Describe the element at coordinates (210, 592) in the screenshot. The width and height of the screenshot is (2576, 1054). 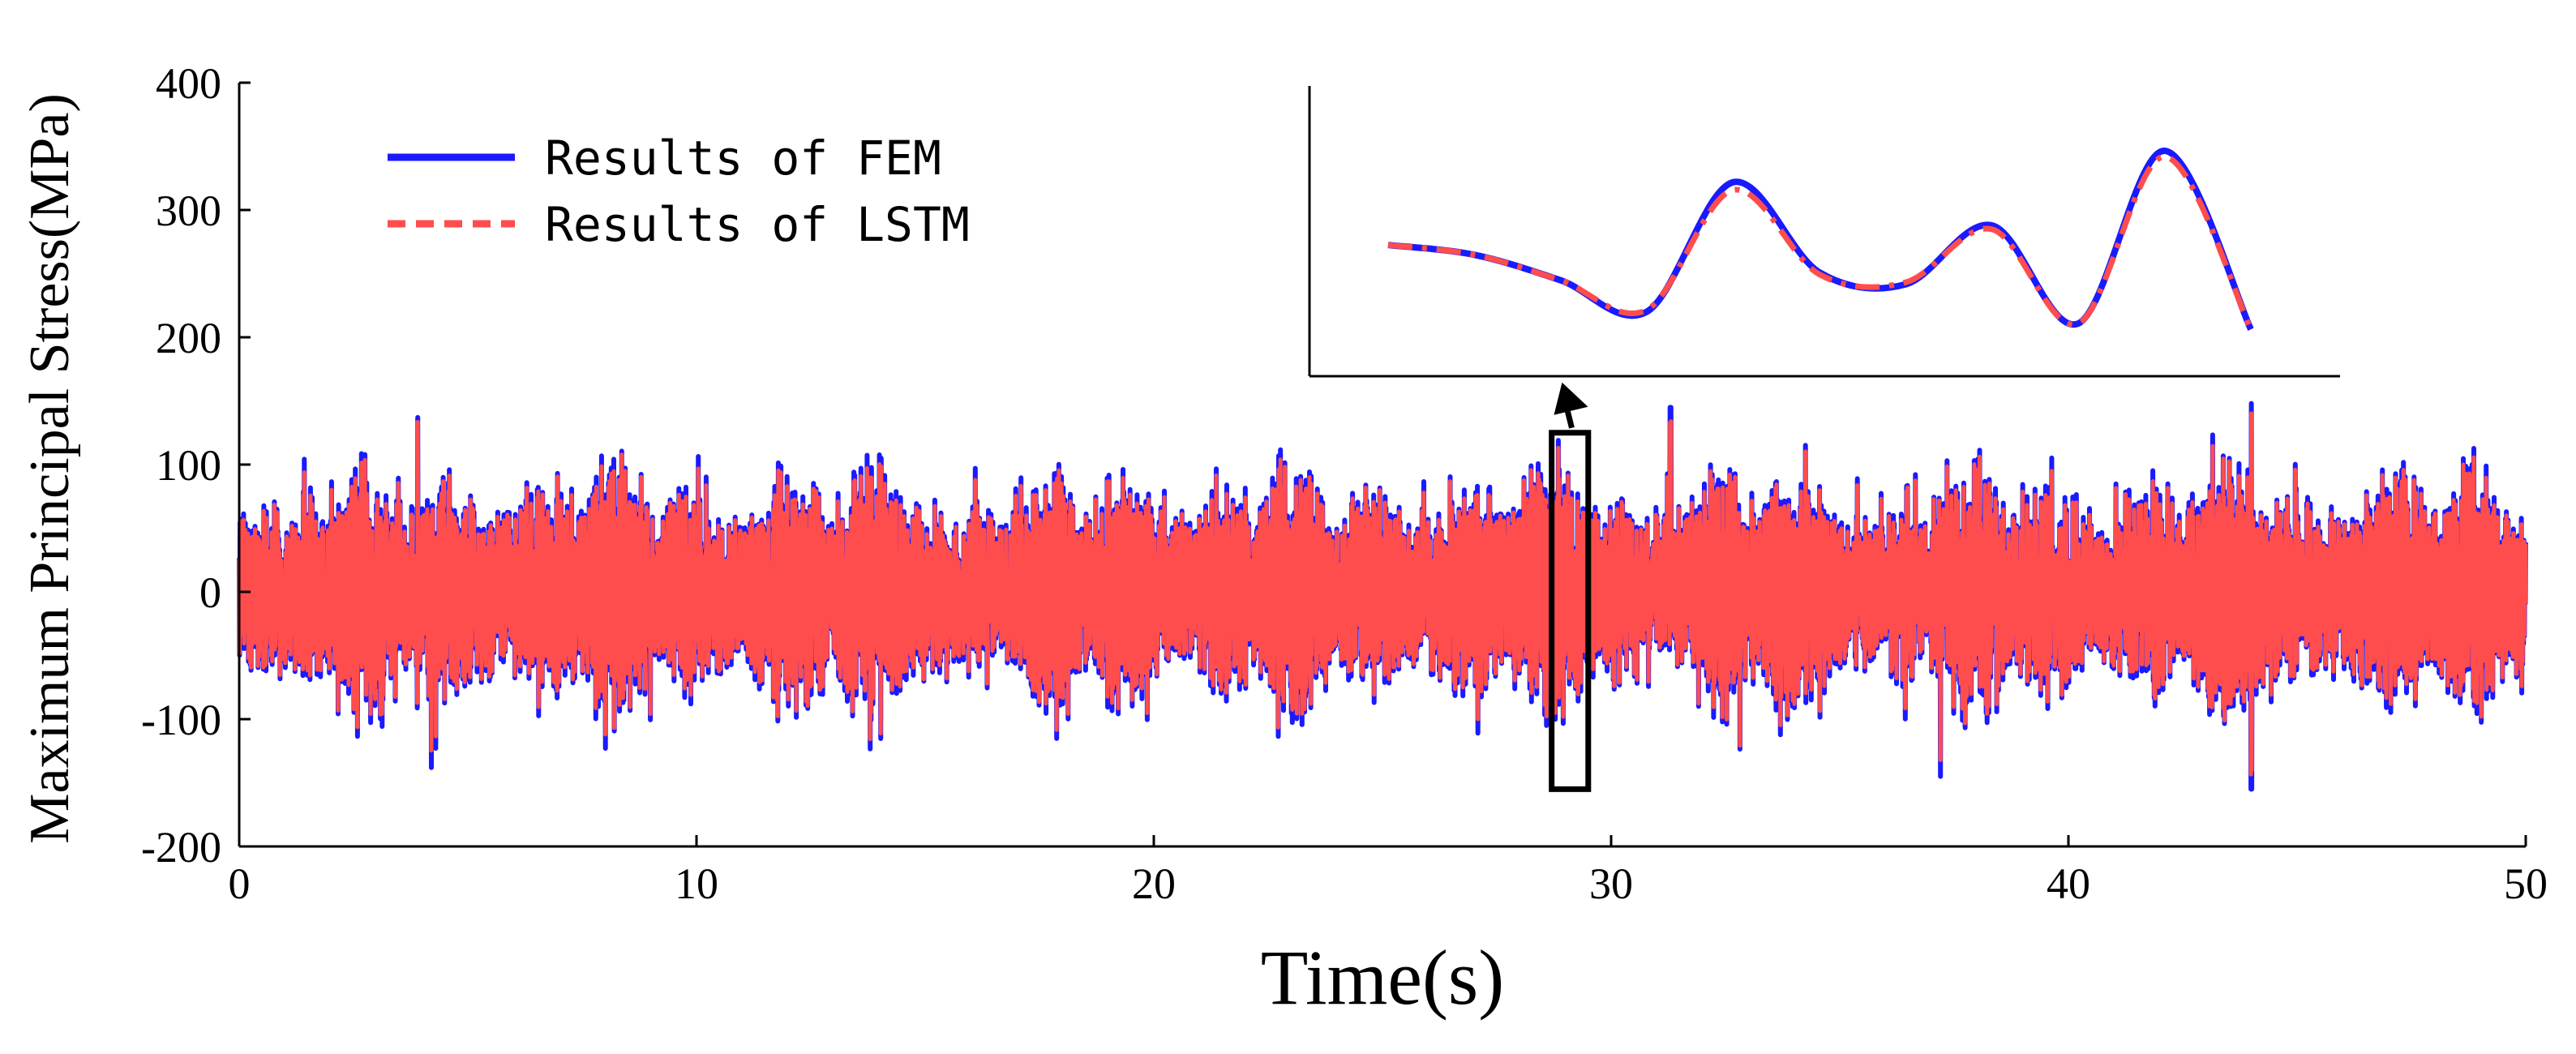
I see `y-tick-label-2: 0` at that location.